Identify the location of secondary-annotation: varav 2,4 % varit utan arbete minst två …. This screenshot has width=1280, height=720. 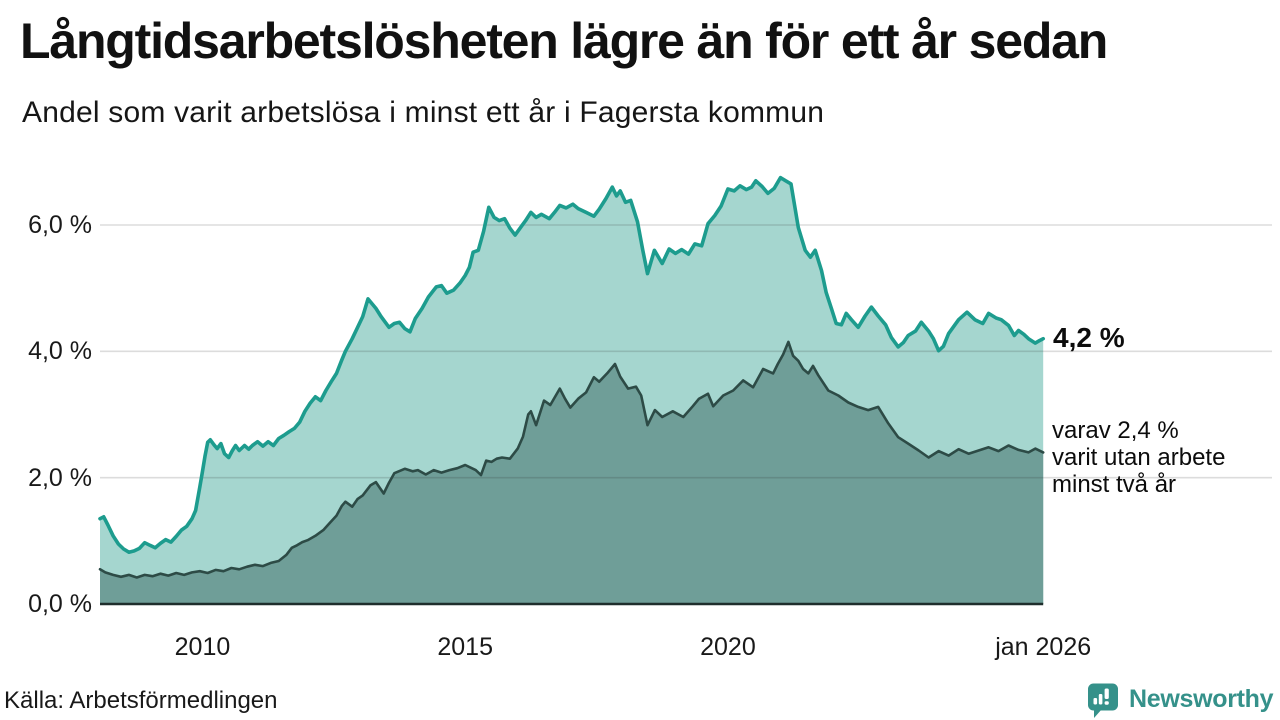
(1139, 457).